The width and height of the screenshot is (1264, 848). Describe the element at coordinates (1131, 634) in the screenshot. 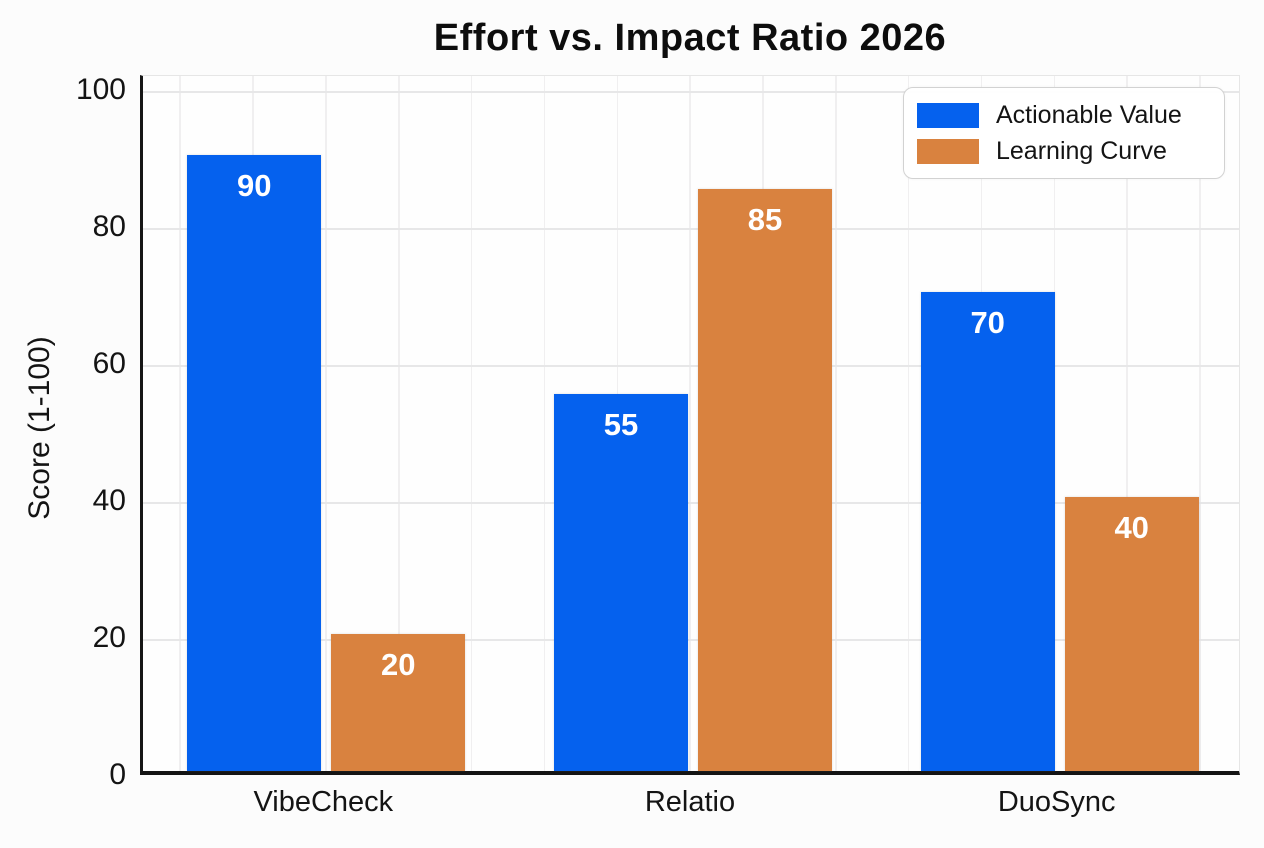

I see `bar-learning-curve-duosync: 40` at that location.